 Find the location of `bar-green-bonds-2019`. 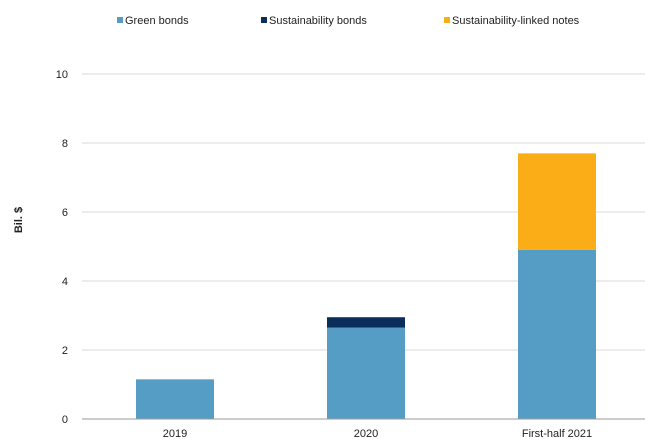

bar-green-bonds-2019 is located at coordinates (175, 399).